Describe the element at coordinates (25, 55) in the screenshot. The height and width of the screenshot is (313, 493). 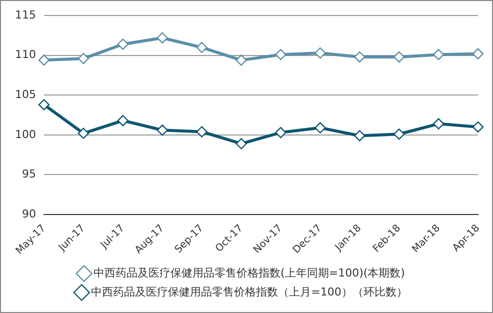
I see `y-tick-label: 110` at that location.